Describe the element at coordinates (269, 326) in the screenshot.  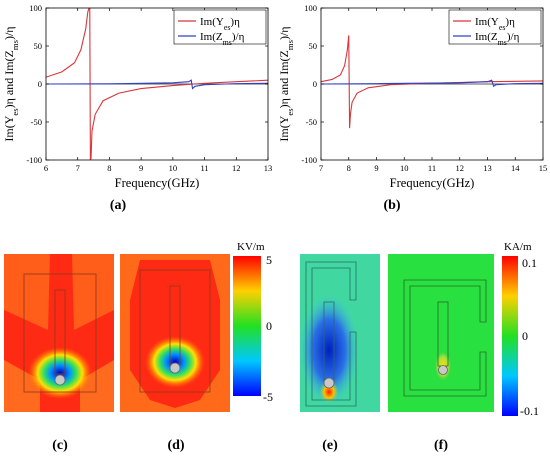
I see `colorbar-e-tick-zero: 0` at that location.